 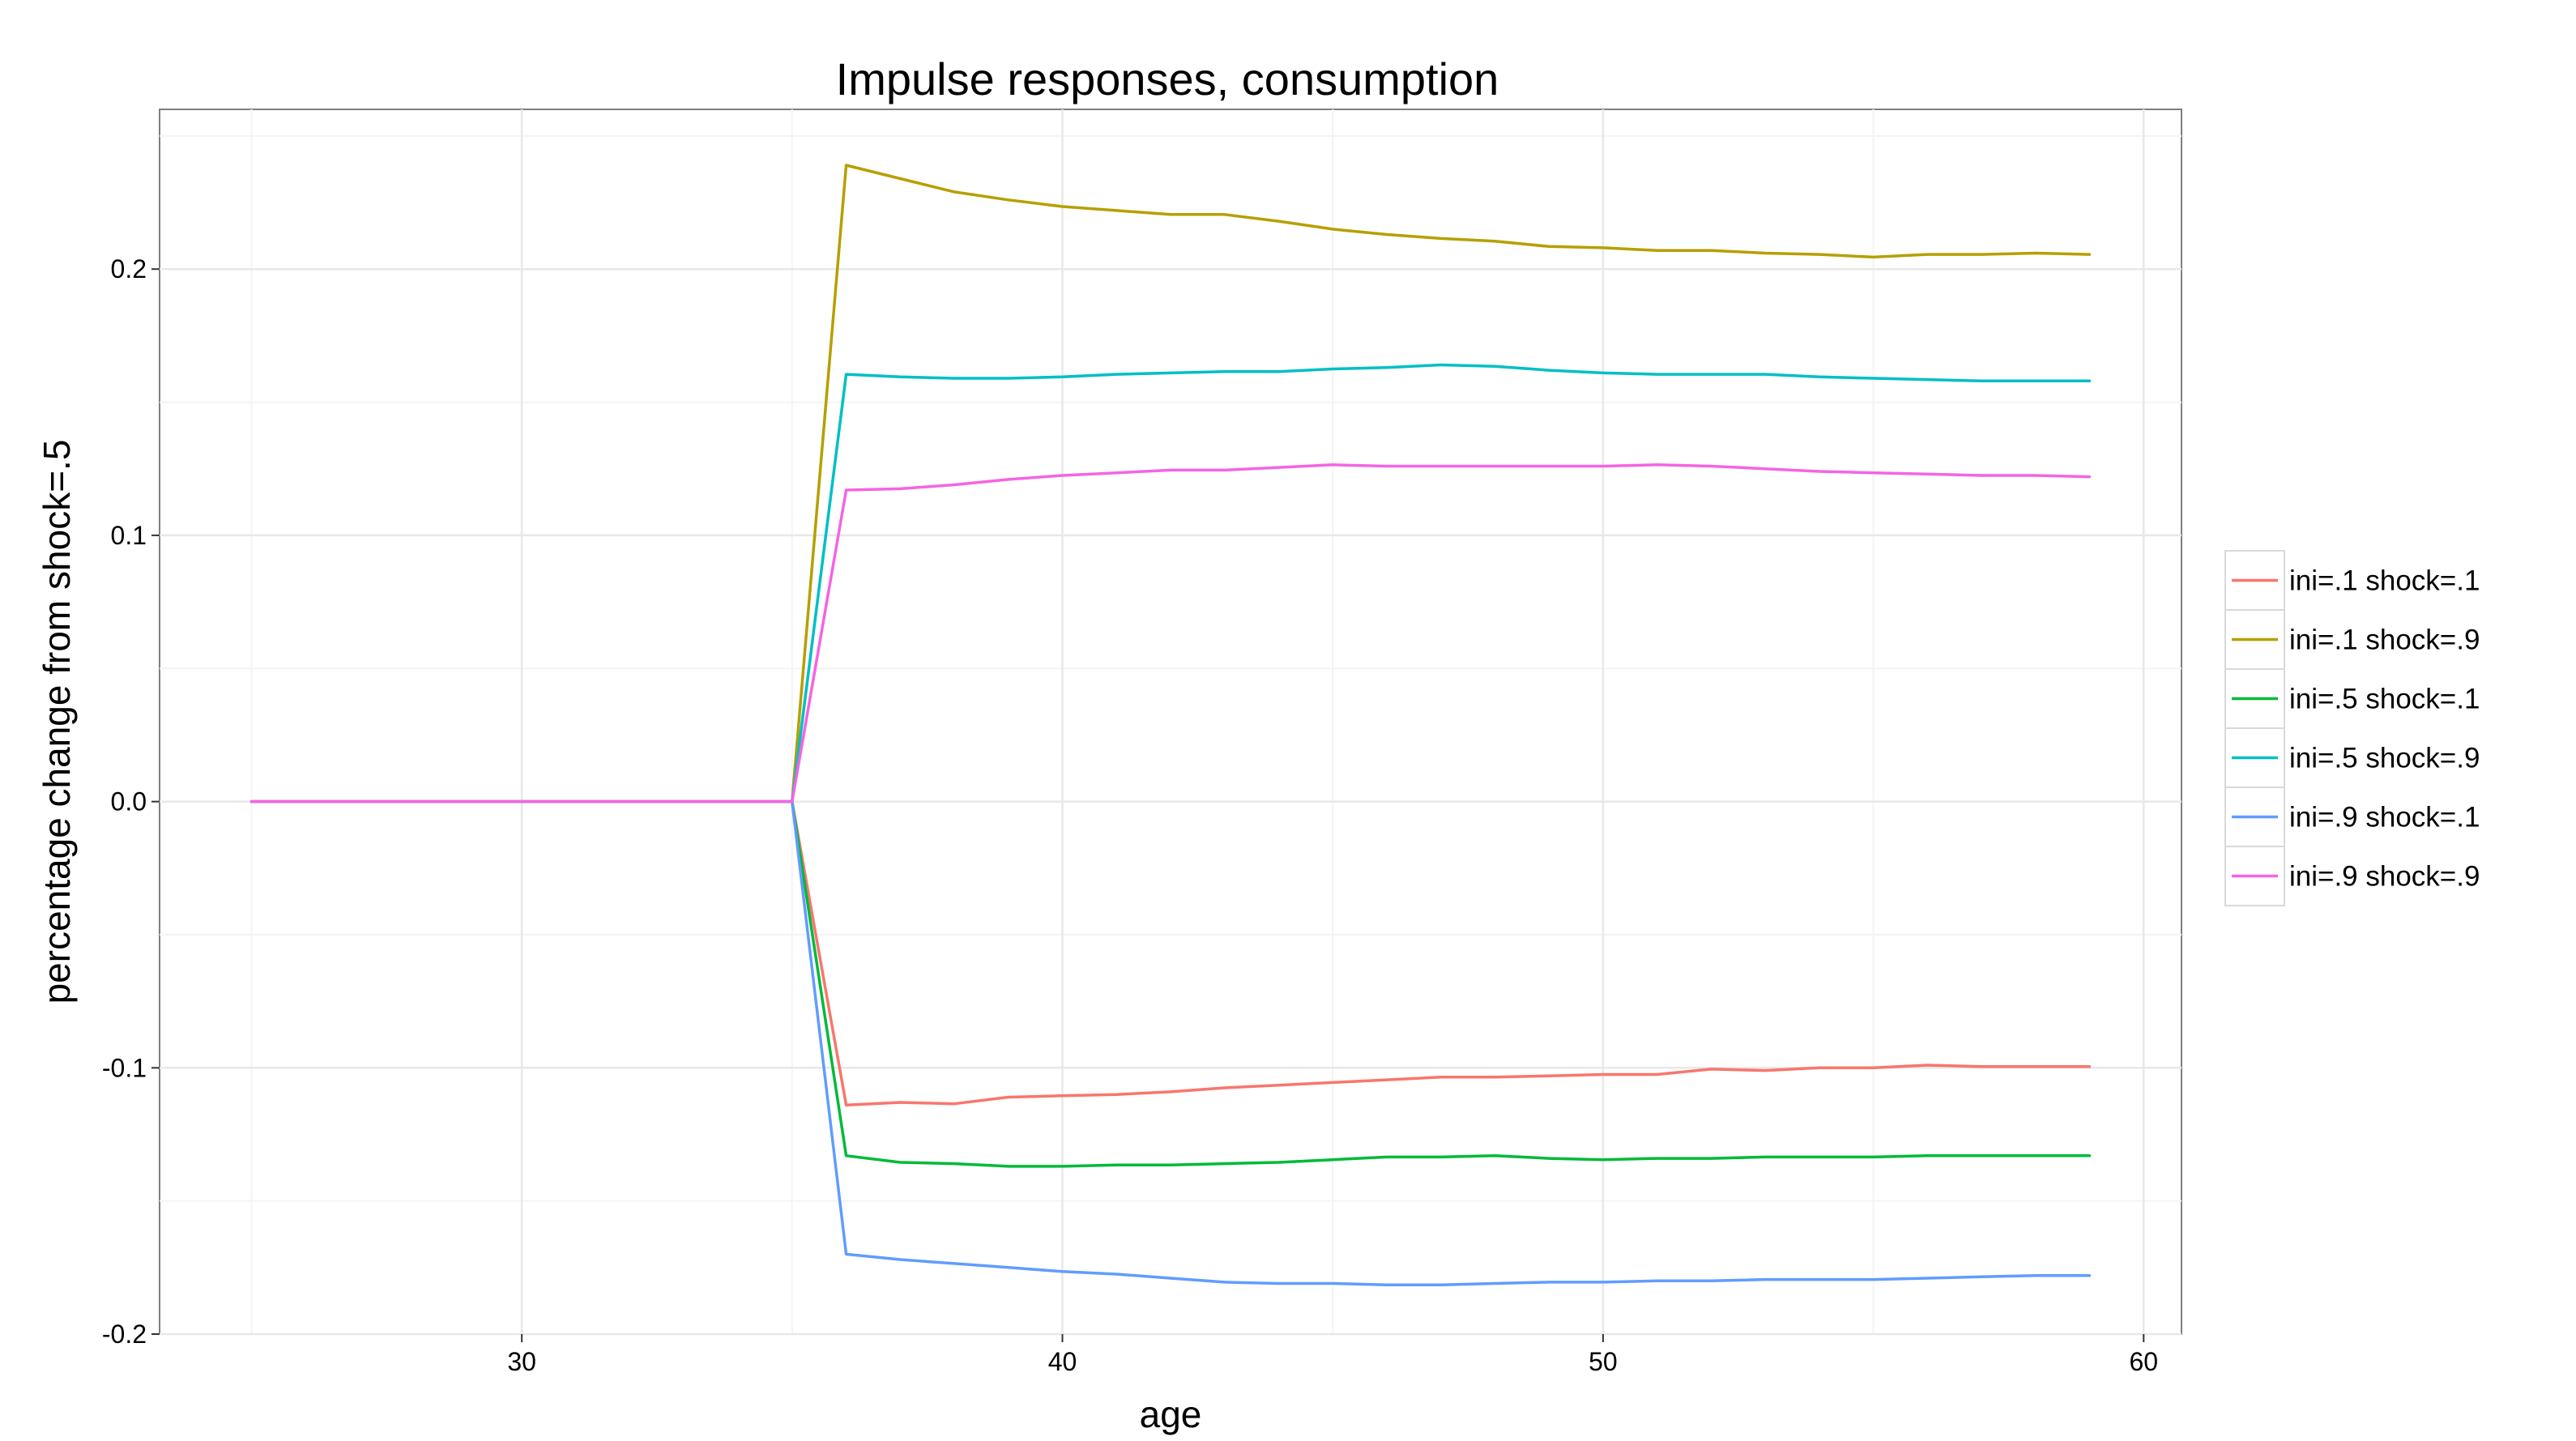 I want to click on legend-label: ini=.9 shock=.9, so click(x=2384, y=877).